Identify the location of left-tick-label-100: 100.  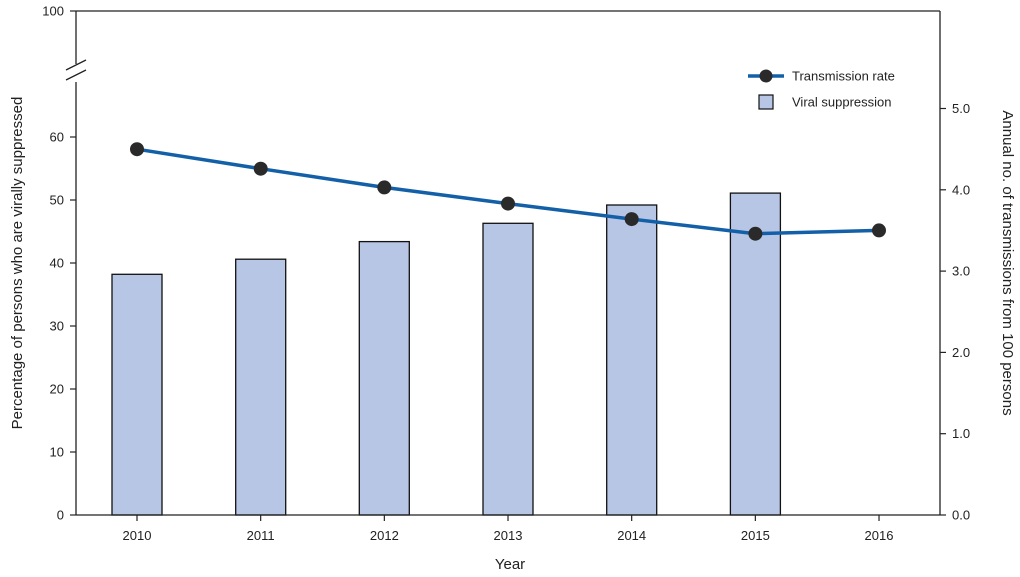
(53, 11).